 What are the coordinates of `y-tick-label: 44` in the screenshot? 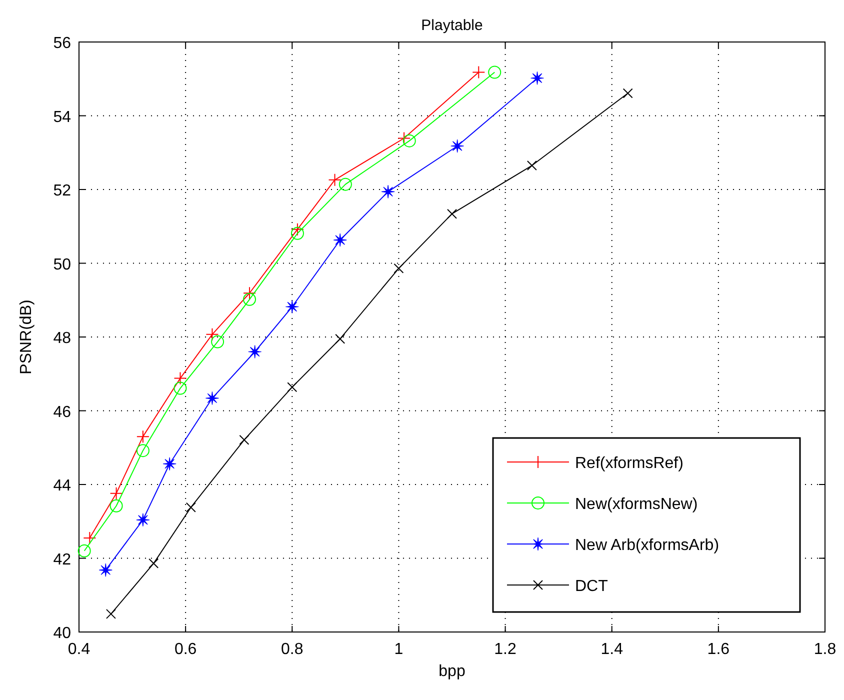 It's located at (62, 486).